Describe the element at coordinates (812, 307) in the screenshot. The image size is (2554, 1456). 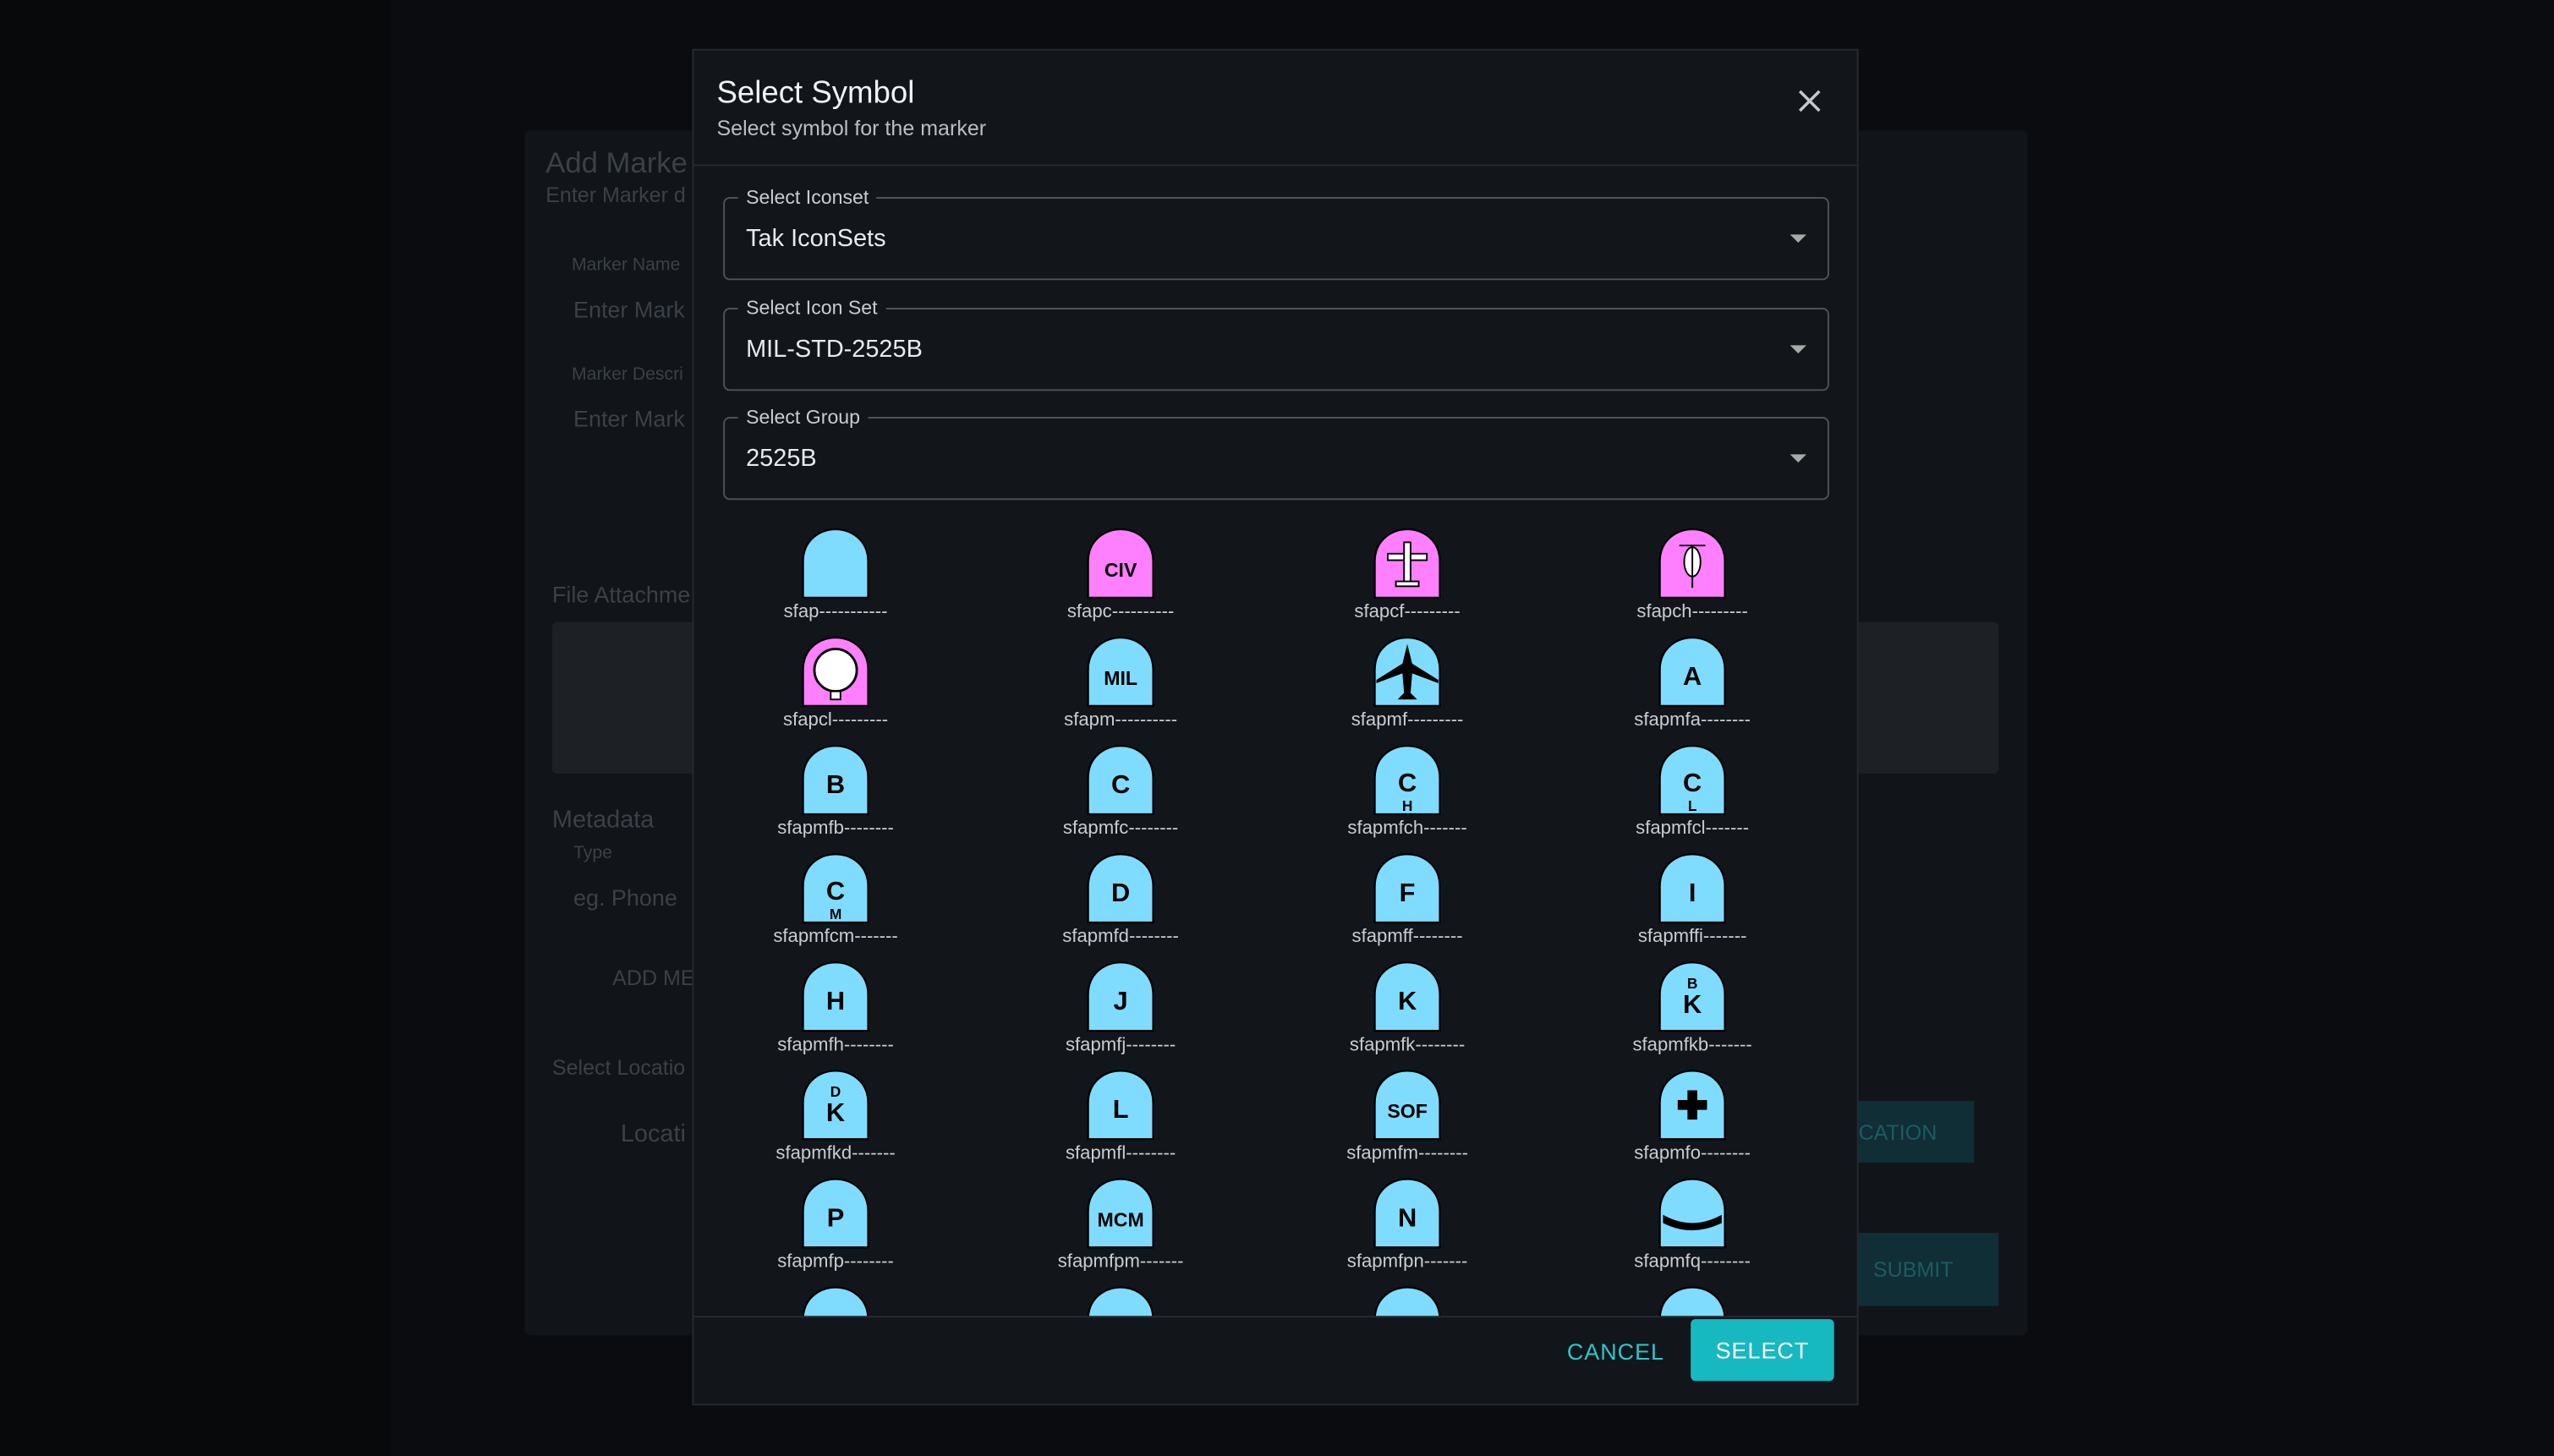
I see `field-label: Select Icon Set` at that location.